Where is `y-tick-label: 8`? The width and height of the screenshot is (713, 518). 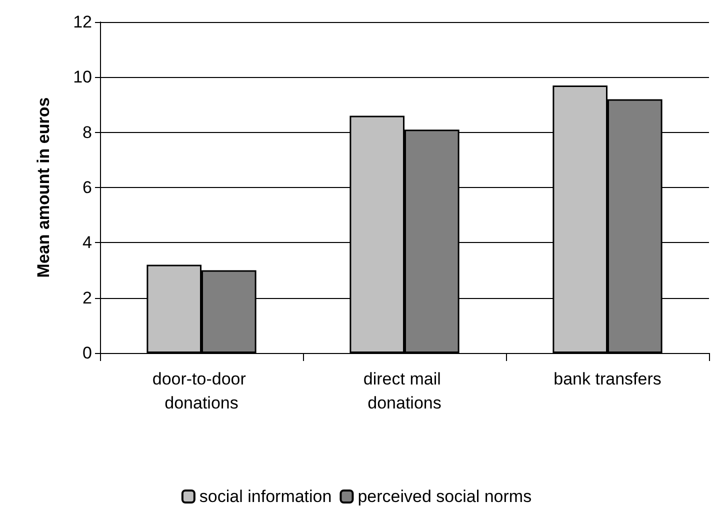 y-tick-label: 8 is located at coordinates (87, 132).